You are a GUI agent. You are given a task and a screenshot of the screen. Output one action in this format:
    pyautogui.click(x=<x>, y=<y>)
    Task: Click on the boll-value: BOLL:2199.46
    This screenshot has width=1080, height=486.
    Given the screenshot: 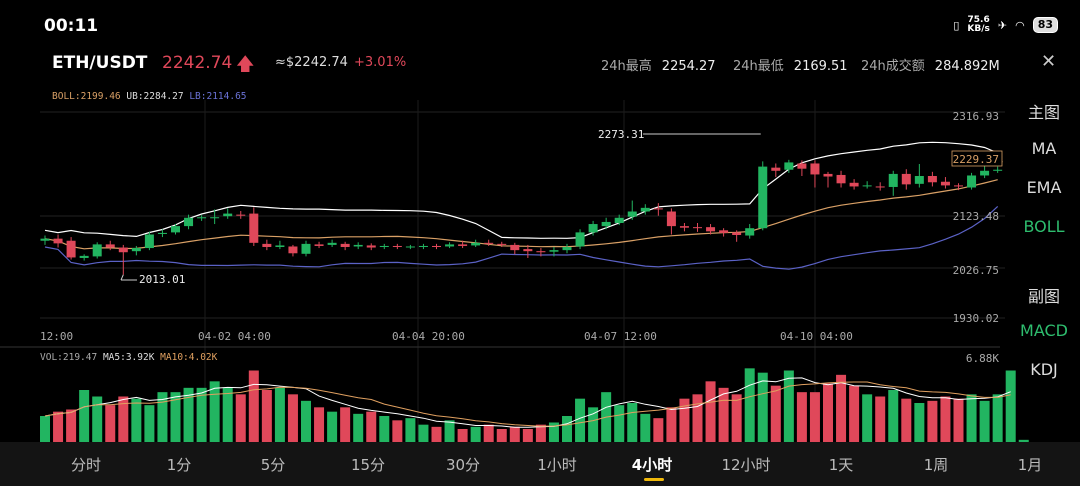 What is the action you would take?
    pyautogui.click(x=86, y=96)
    